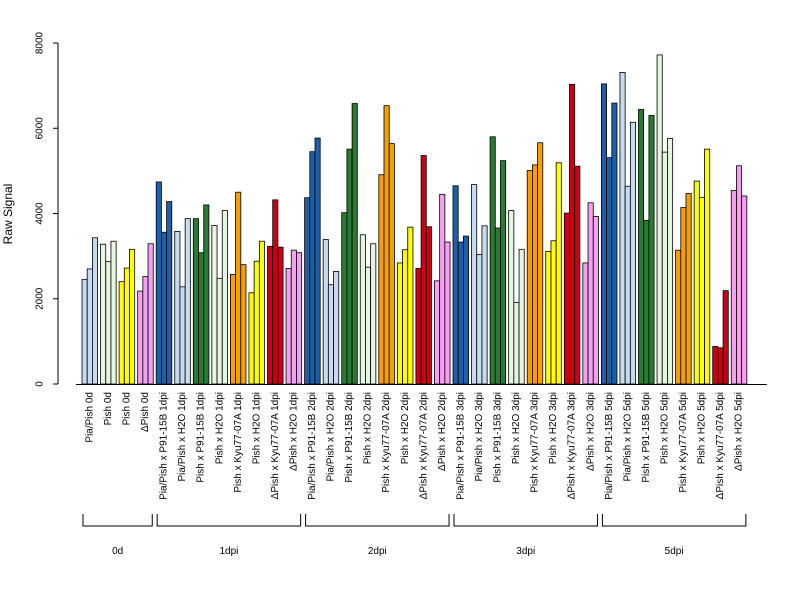  I want to click on x-tick-label: ΔPish x Kyu77-07A 1dpi, so click(275, 445).